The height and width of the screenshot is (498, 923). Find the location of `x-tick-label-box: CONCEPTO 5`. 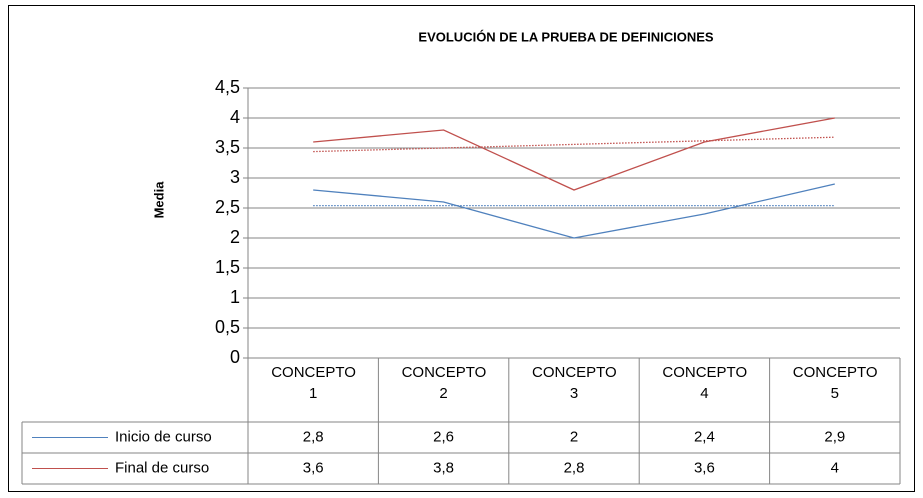

x-tick-label-box: CONCEPTO 5 is located at coordinates (835, 383).